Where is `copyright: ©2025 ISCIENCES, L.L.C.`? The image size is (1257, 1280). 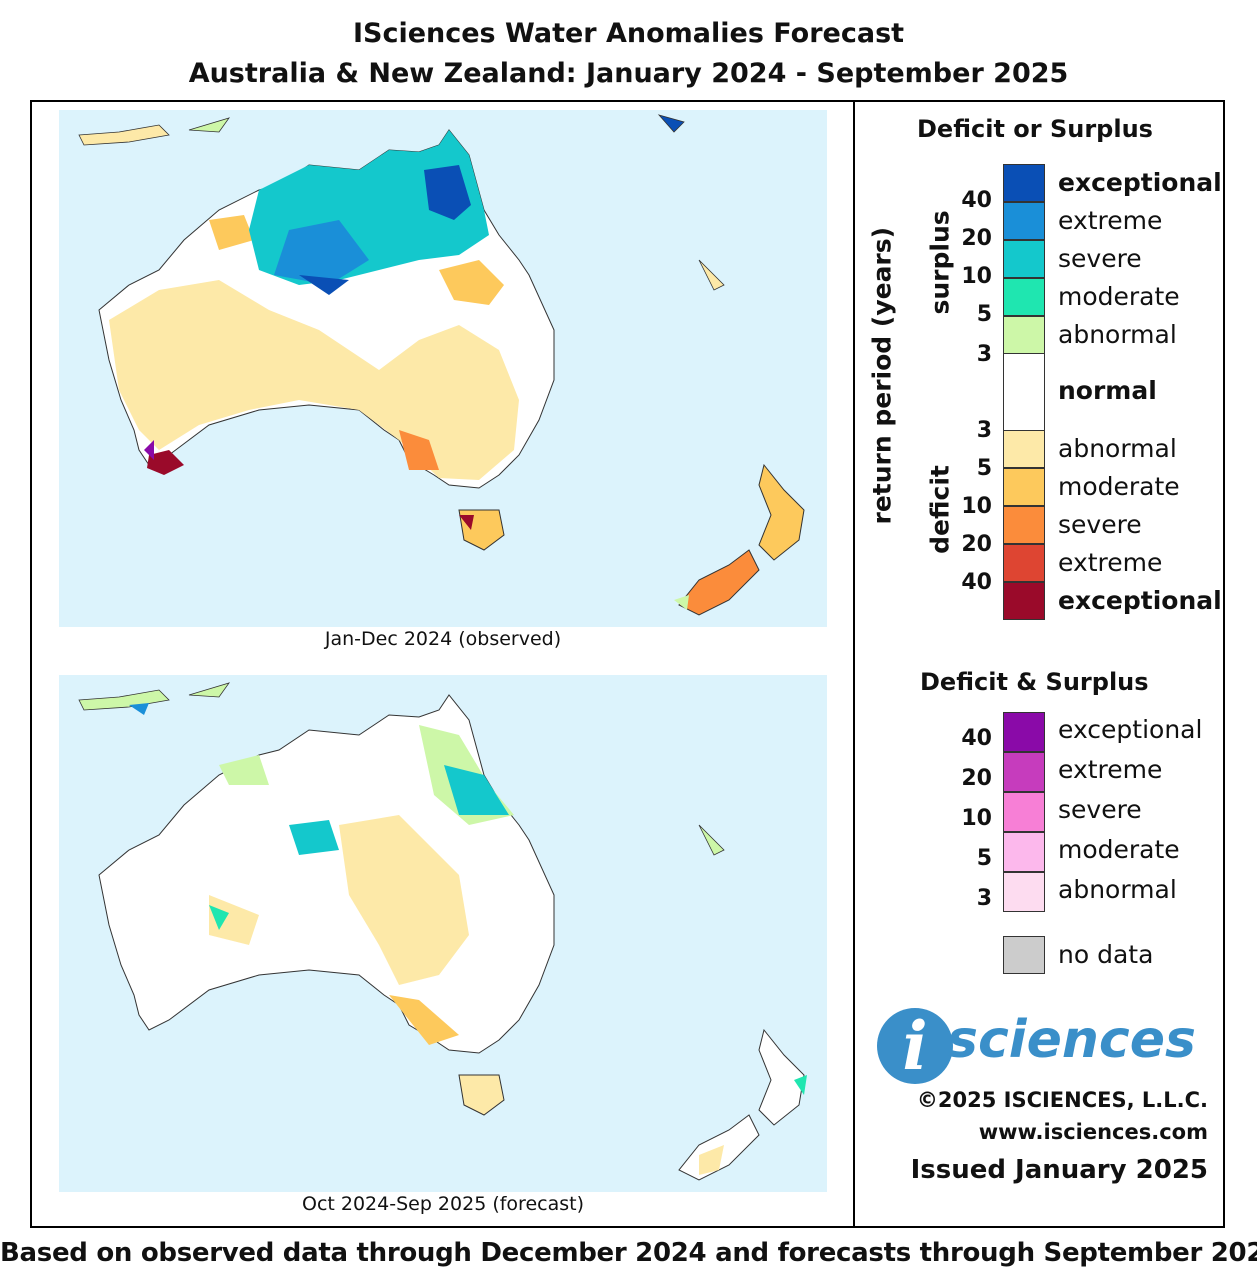 copyright: ©2025 ISCIENCES, L.L.C. is located at coordinates (1062, 1100).